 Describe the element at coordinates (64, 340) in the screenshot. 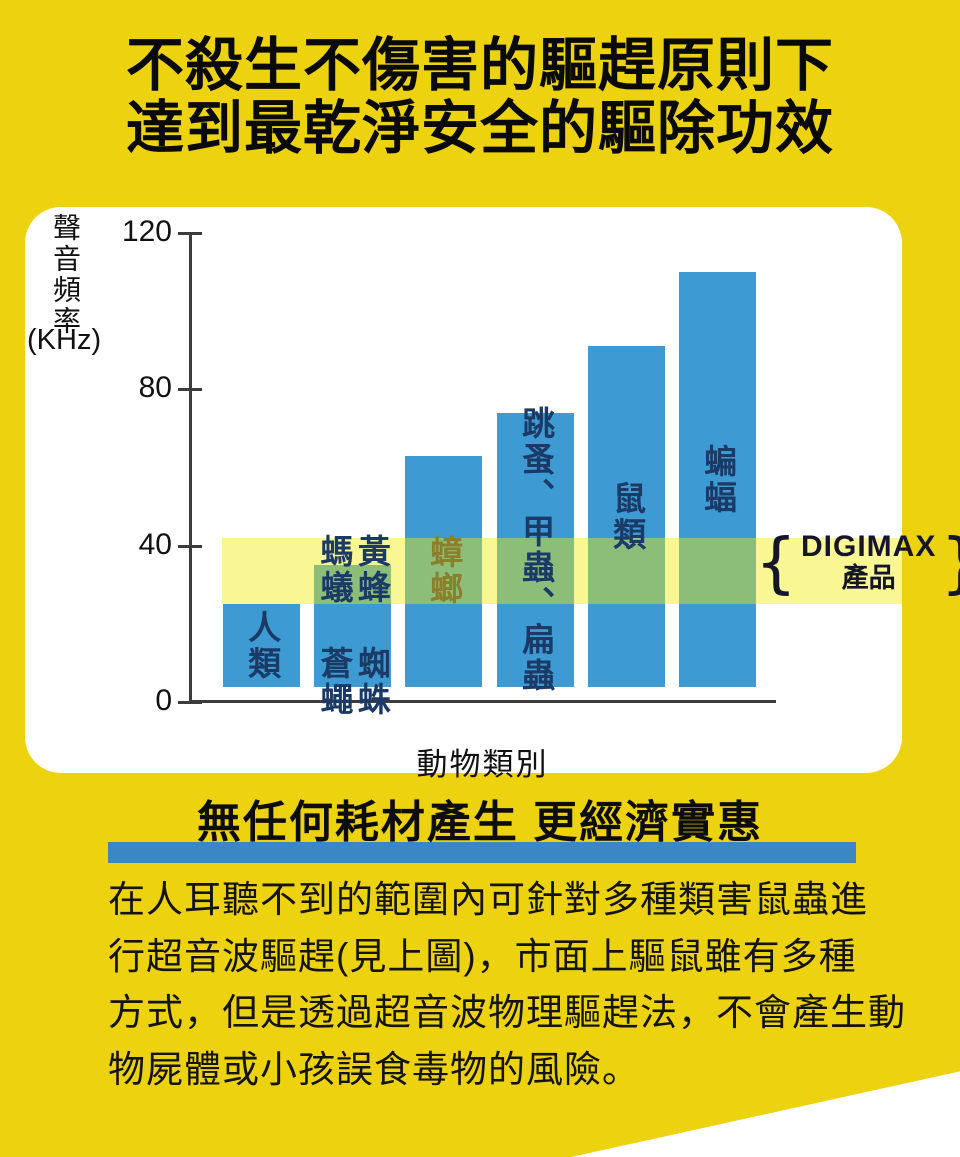

I see `y-axis-unit: (KHz)` at that location.